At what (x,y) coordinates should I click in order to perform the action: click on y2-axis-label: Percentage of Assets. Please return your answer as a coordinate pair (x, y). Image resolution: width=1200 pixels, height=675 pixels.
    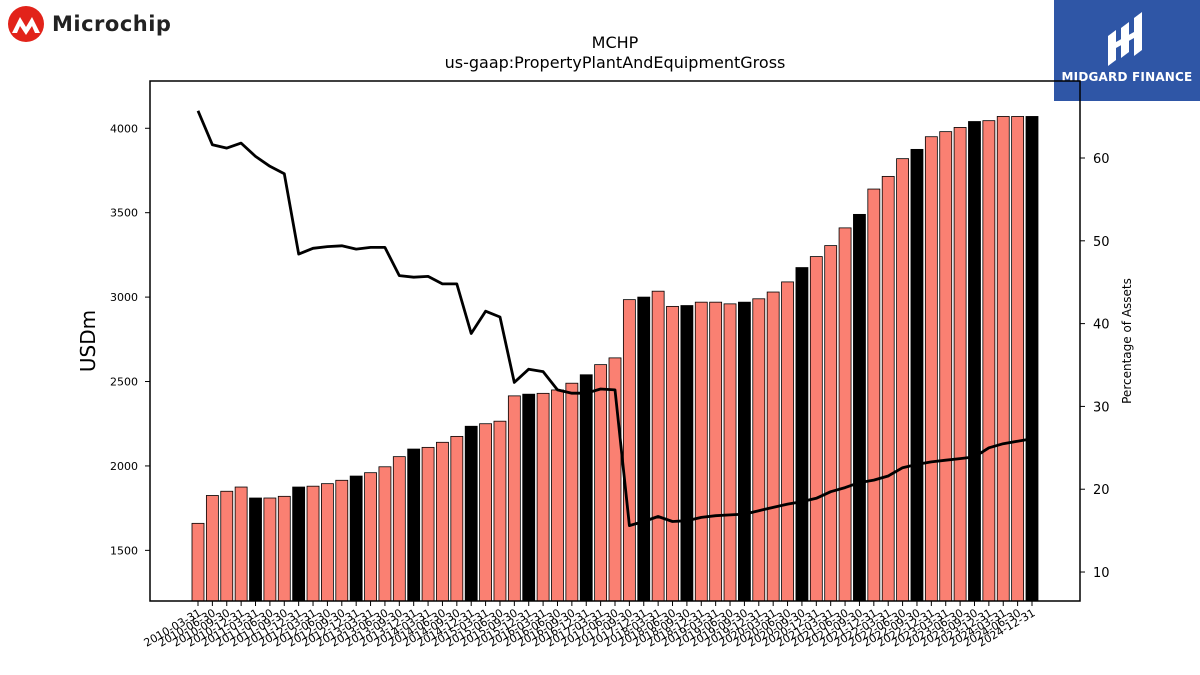
    Looking at the image, I should click on (1127, 341).